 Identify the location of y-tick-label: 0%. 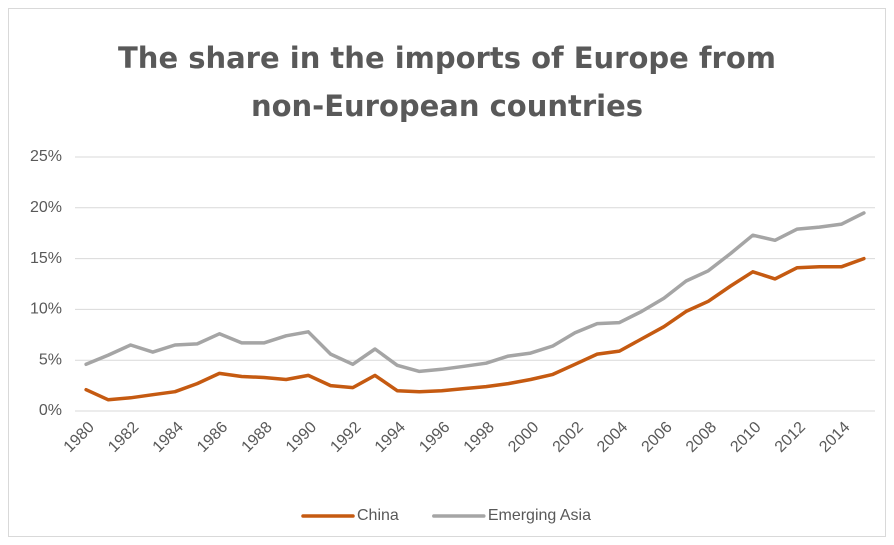
(50, 410).